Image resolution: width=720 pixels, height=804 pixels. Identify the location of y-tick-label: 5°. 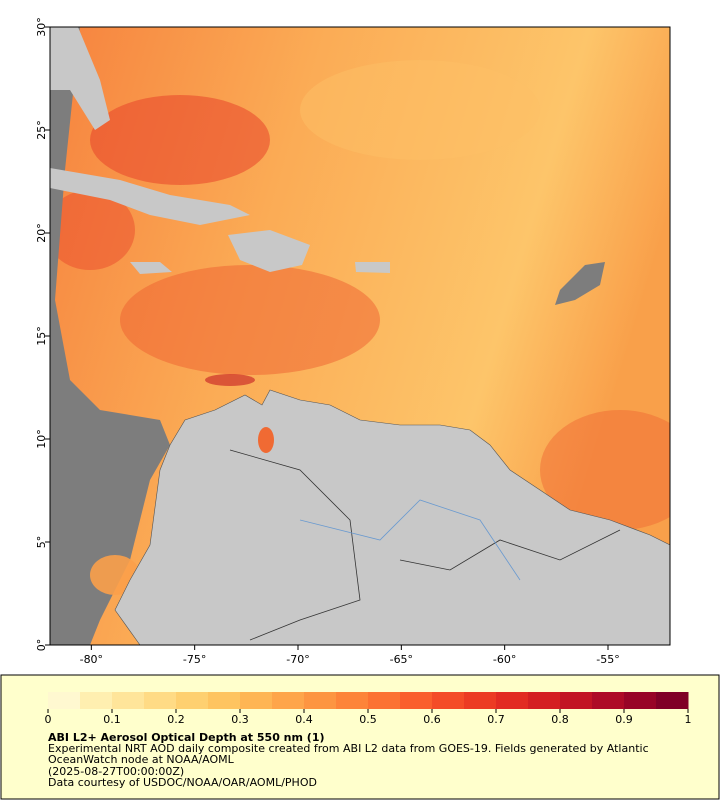
(41, 542).